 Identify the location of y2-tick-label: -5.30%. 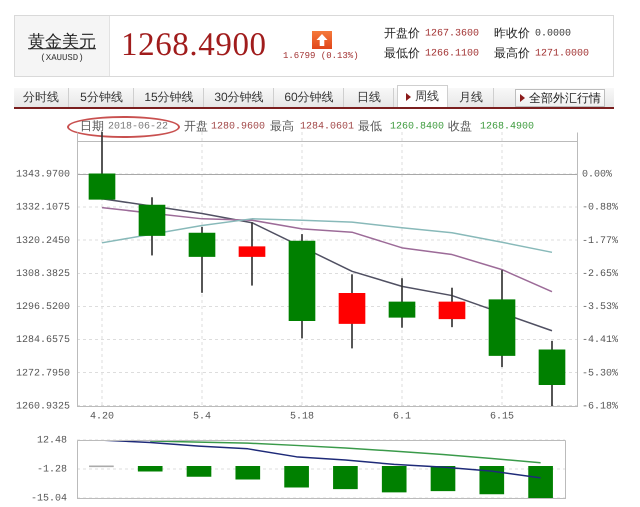
(600, 374).